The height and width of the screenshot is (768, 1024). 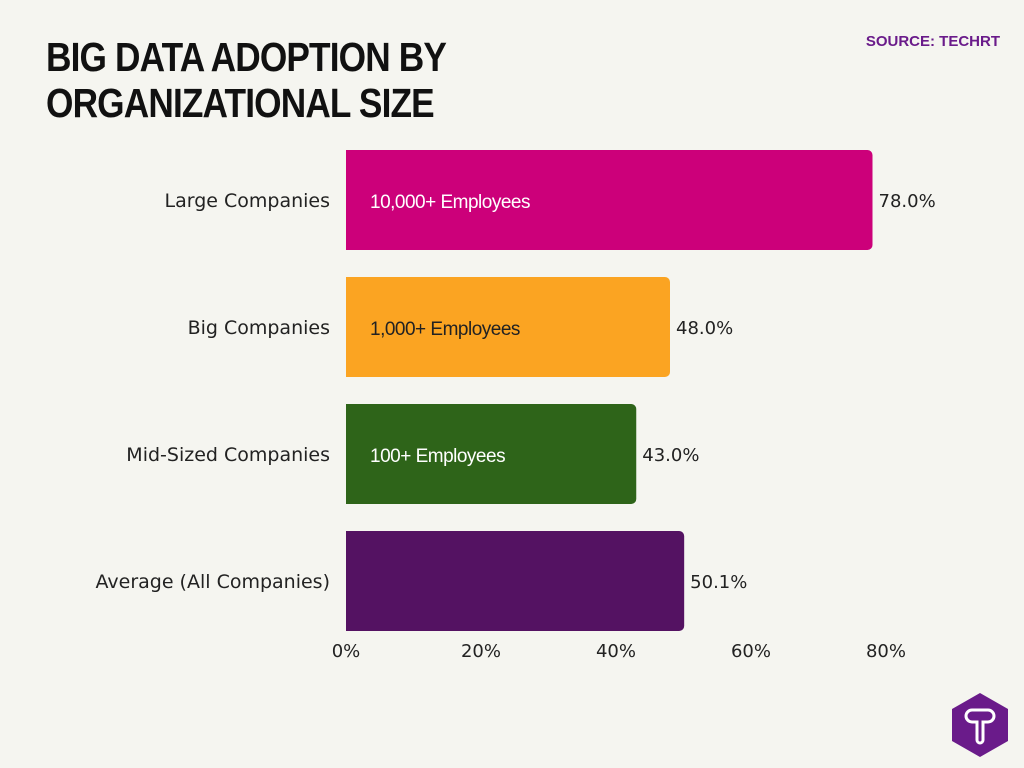 I want to click on x-tick-label: 0%, so click(x=346, y=651).